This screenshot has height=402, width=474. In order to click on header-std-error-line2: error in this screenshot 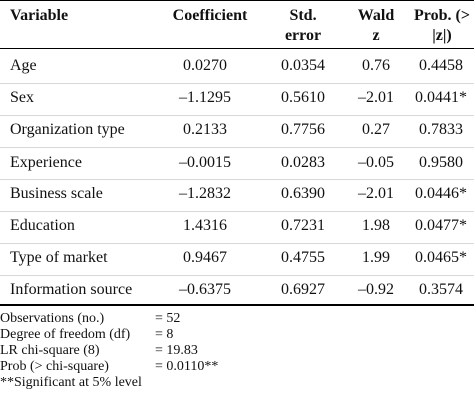, I will do `click(303, 35)`.